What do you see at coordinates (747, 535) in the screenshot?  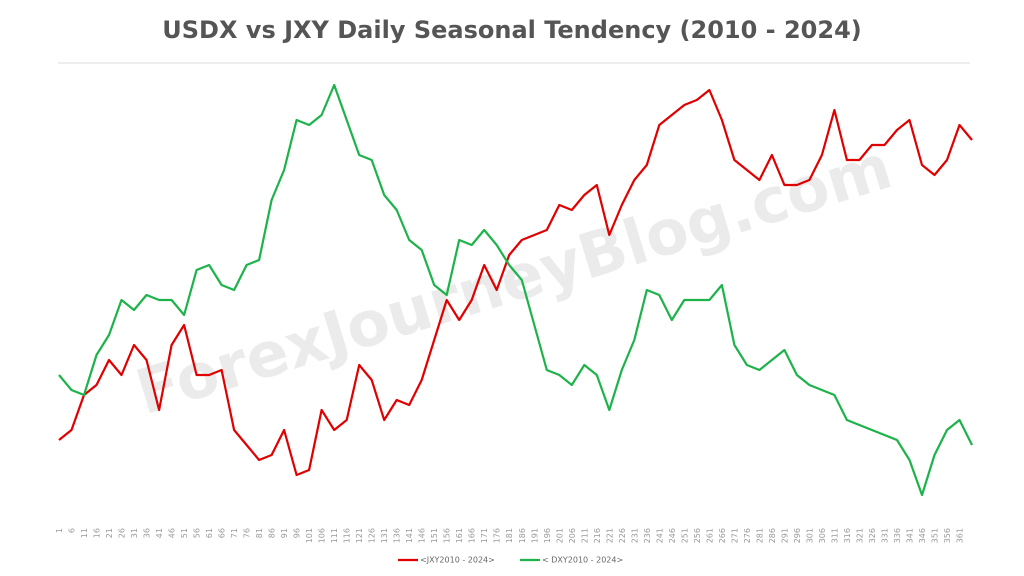 I see `x-tick-label: 276` at bounding box center [747, 535].